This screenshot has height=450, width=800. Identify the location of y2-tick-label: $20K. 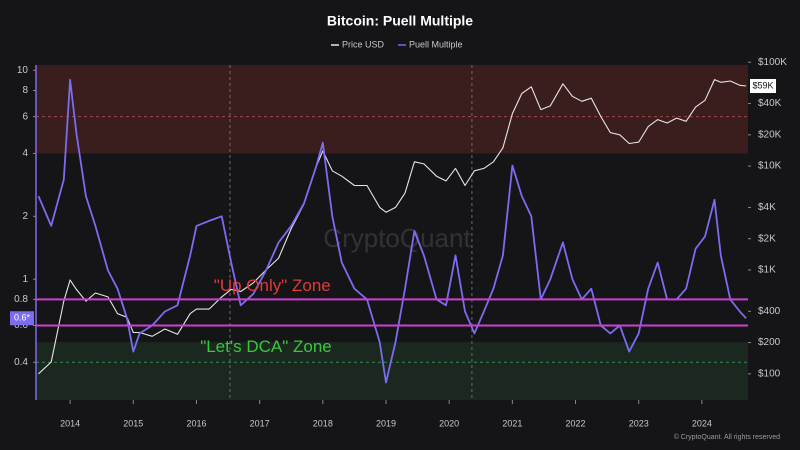
(770, 134).